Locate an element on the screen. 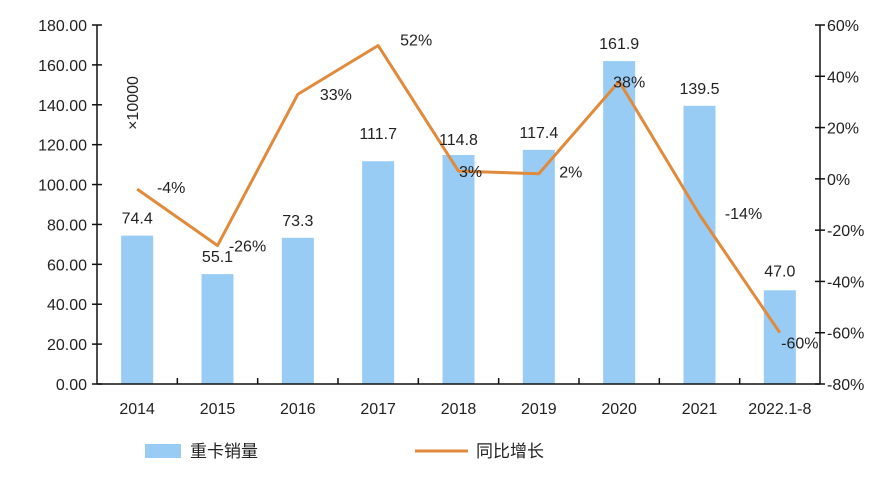  bar-value-label: 73.3 is located at coordinates (297, 221).